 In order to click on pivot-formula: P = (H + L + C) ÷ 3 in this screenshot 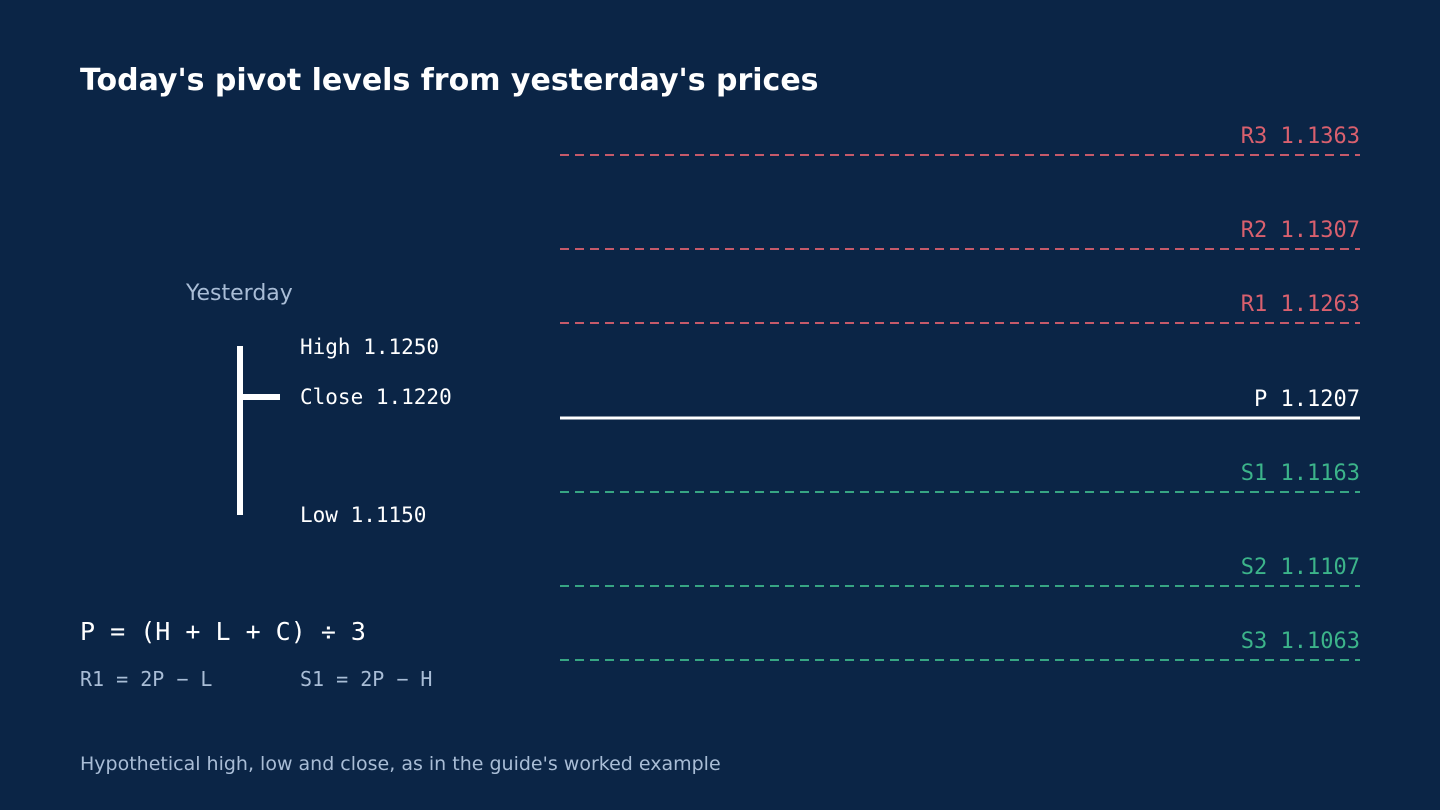, I will do `click(223, 631)`.